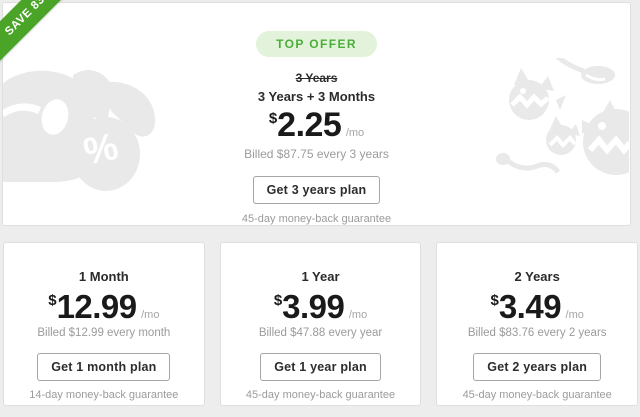  Describe the element at coordinates (104, 333) in the screenshot. I see `billing-info: Billed $12.99 every month` at that location.